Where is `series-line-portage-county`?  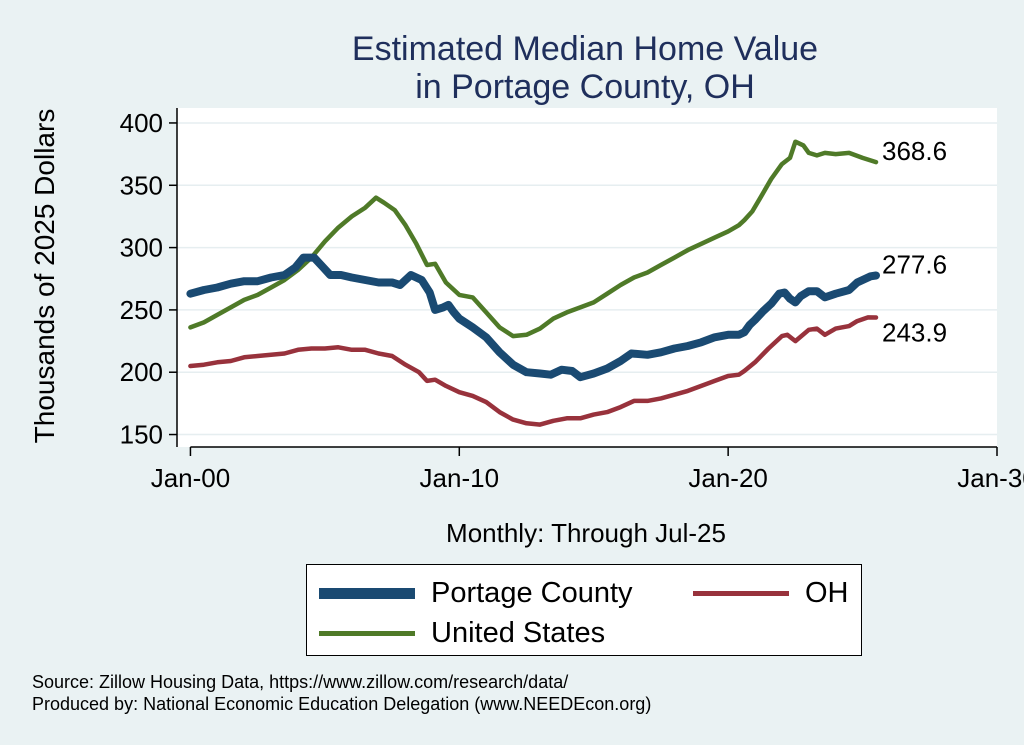
series-line-portage-county is located at coordinates (533, 317).